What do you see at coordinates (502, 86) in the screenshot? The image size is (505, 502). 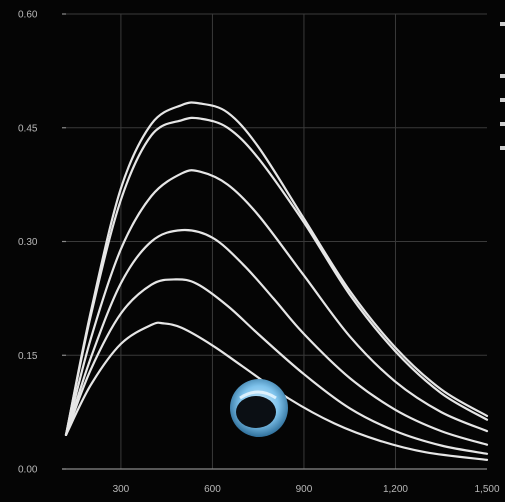 I see `right-edge-marks` at bounding box center [502, 86].